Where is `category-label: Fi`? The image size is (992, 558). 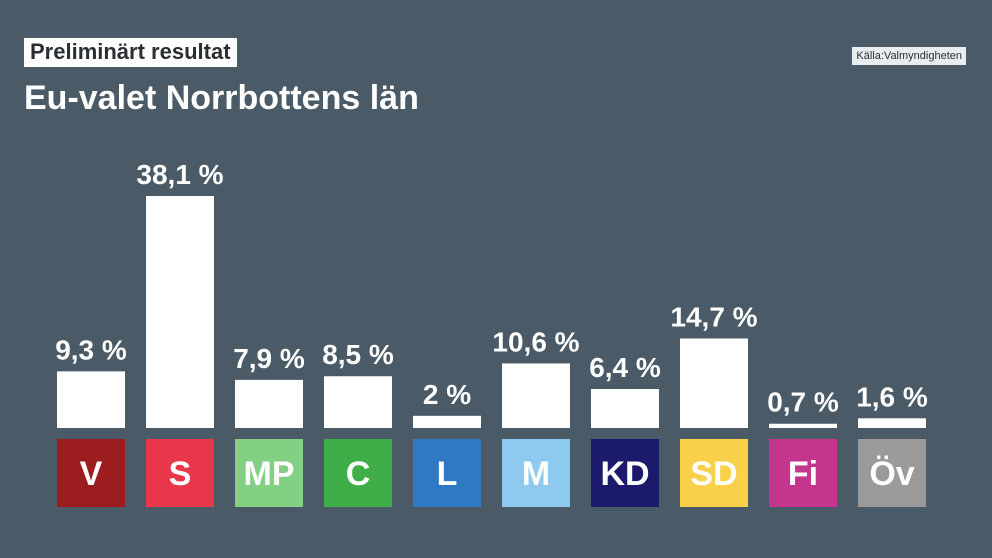
category-label: Fi is located at coordinates (803, 474).